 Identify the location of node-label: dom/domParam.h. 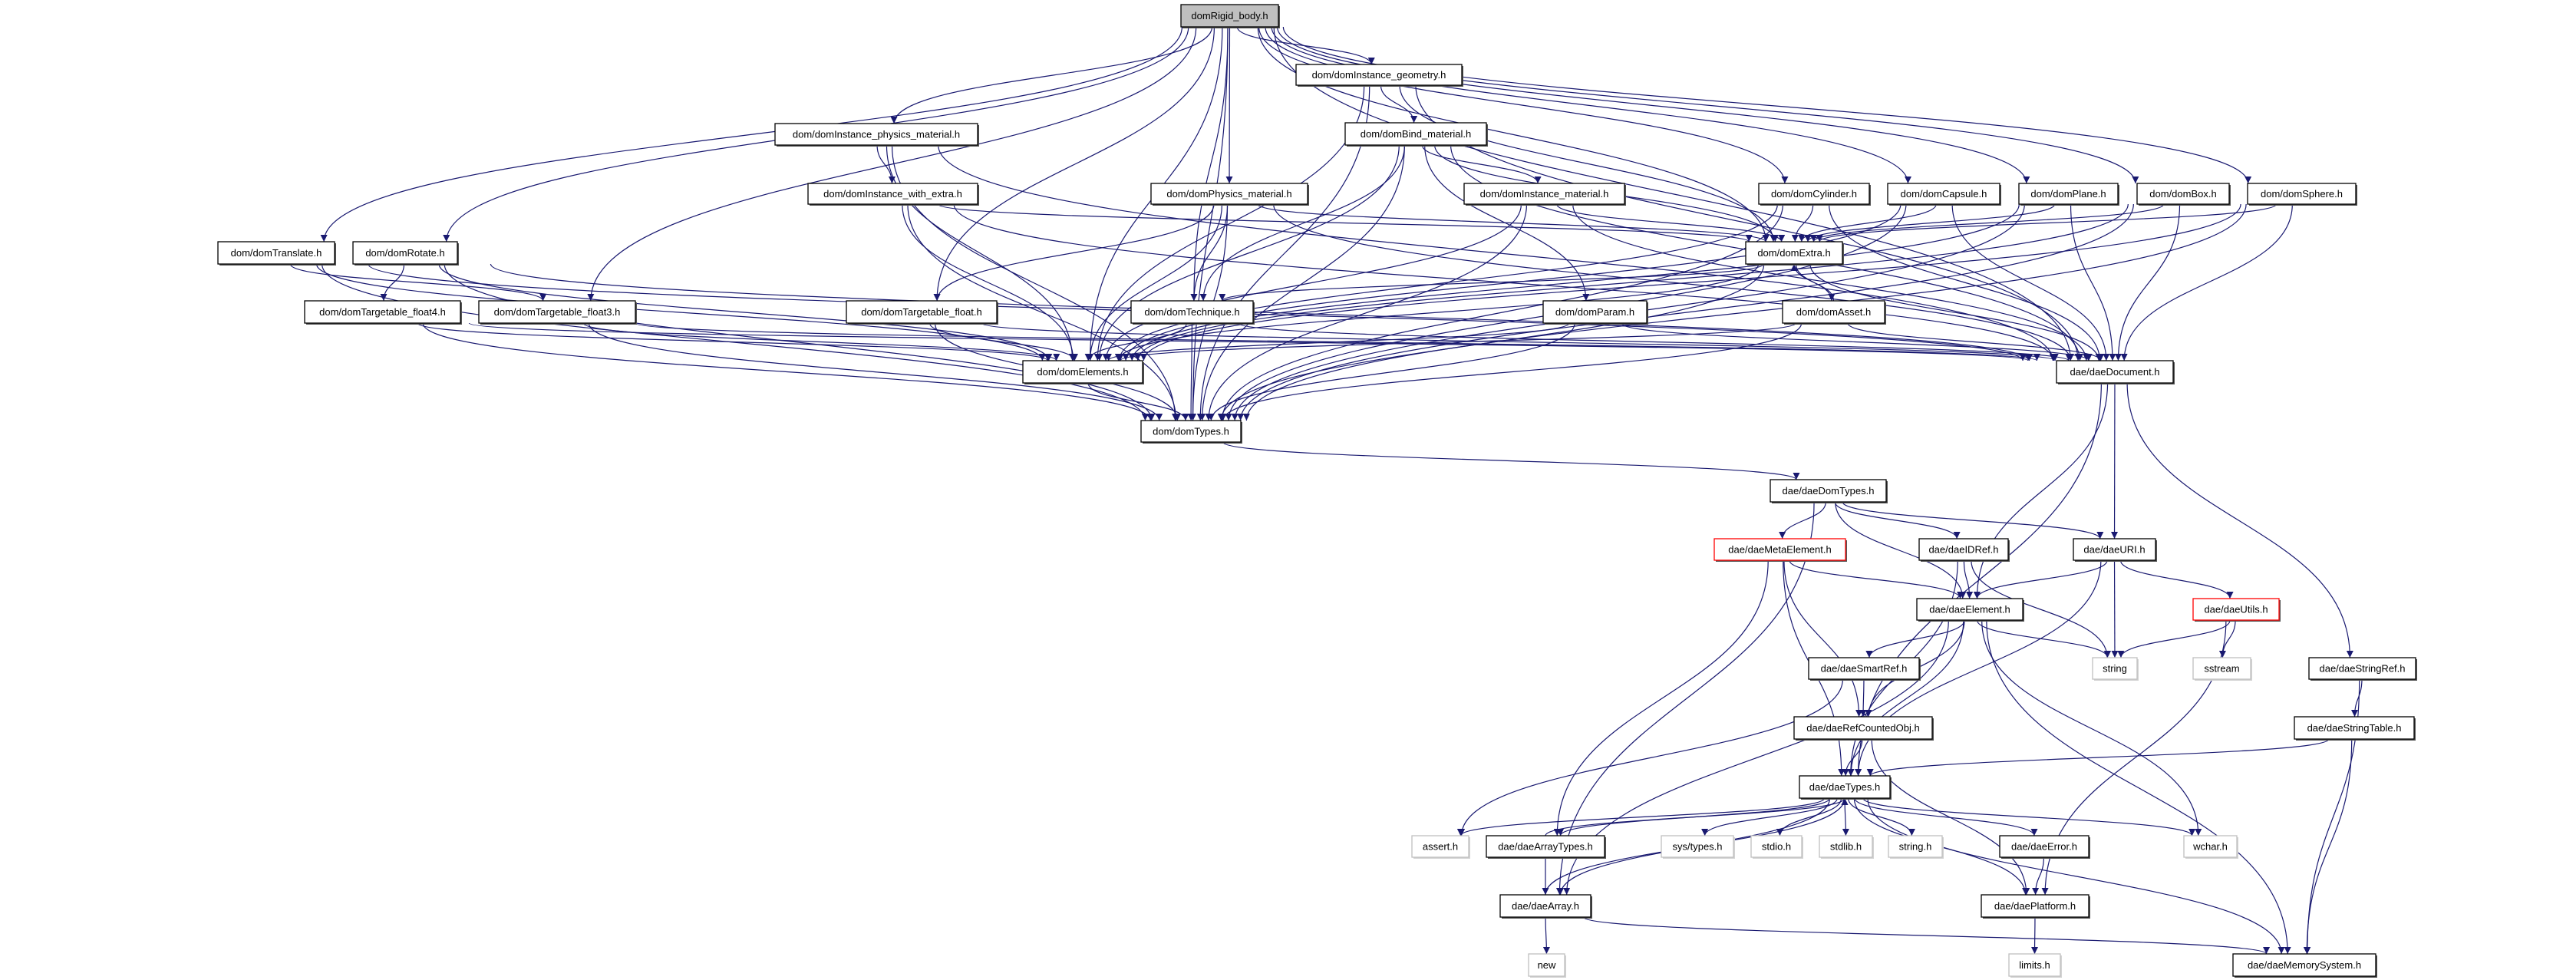
(1595, 312).